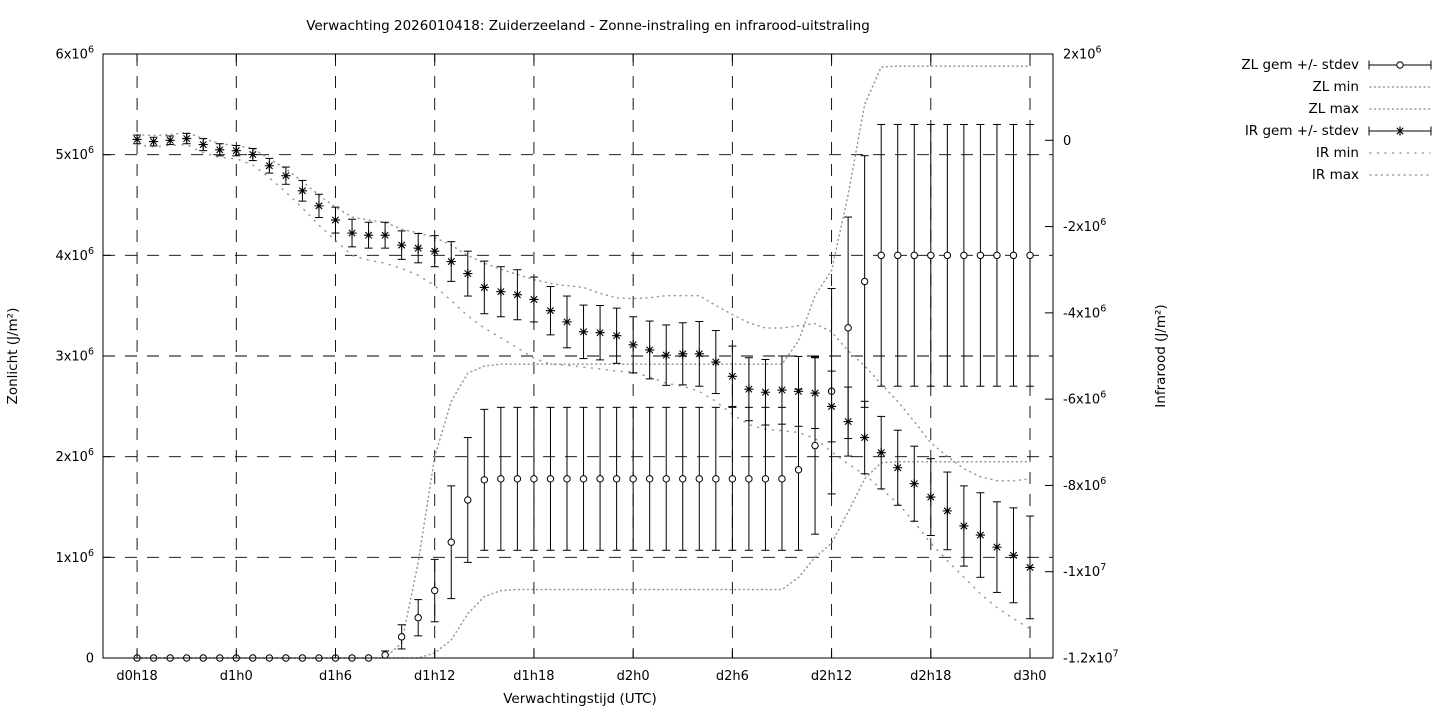 Image resolution: width=1440 pixels, height=720 pixels. Describe the element at coordinates (1400, 87) in the screenshot. I see `legend-sample-zl-min` at that location.